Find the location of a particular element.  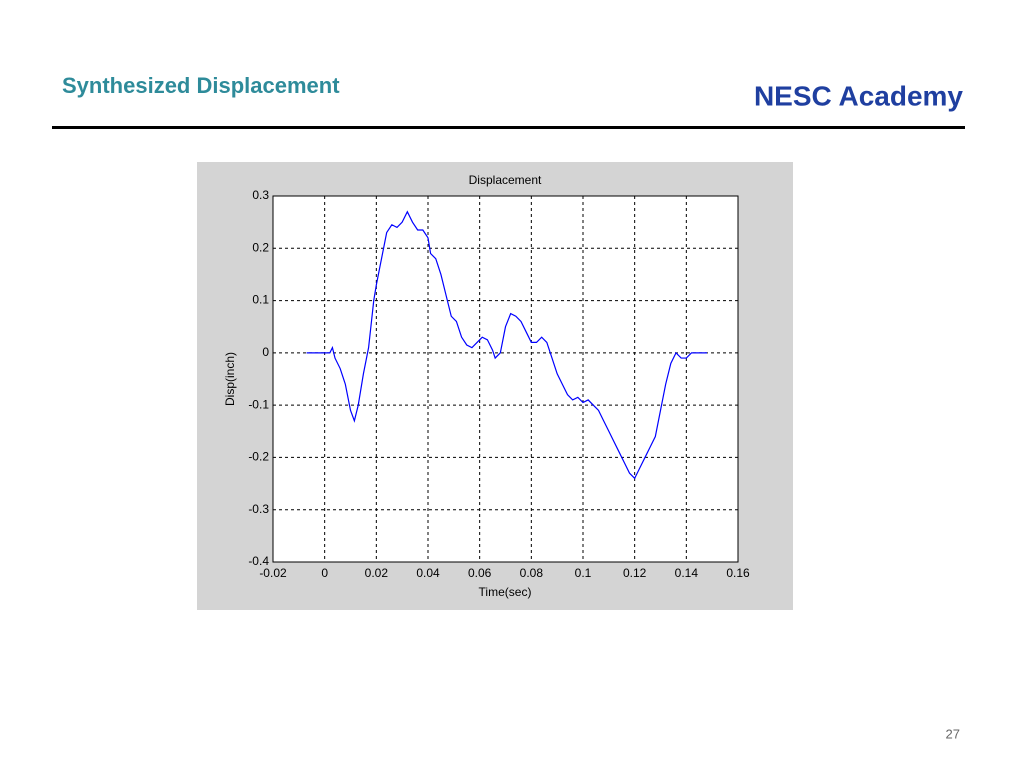

chart-title: Displacement is located at coordinates (505, 180).